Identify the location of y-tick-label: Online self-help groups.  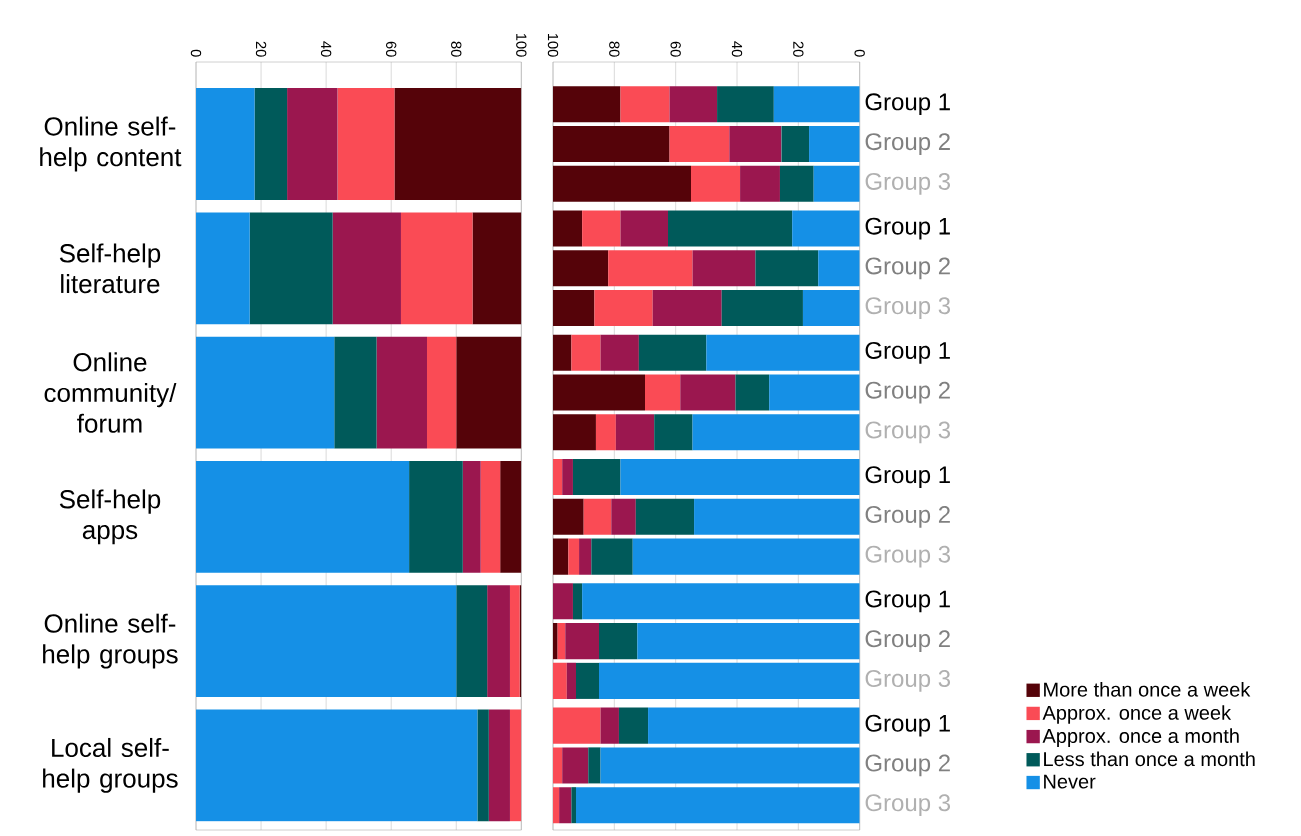
(110, 641).